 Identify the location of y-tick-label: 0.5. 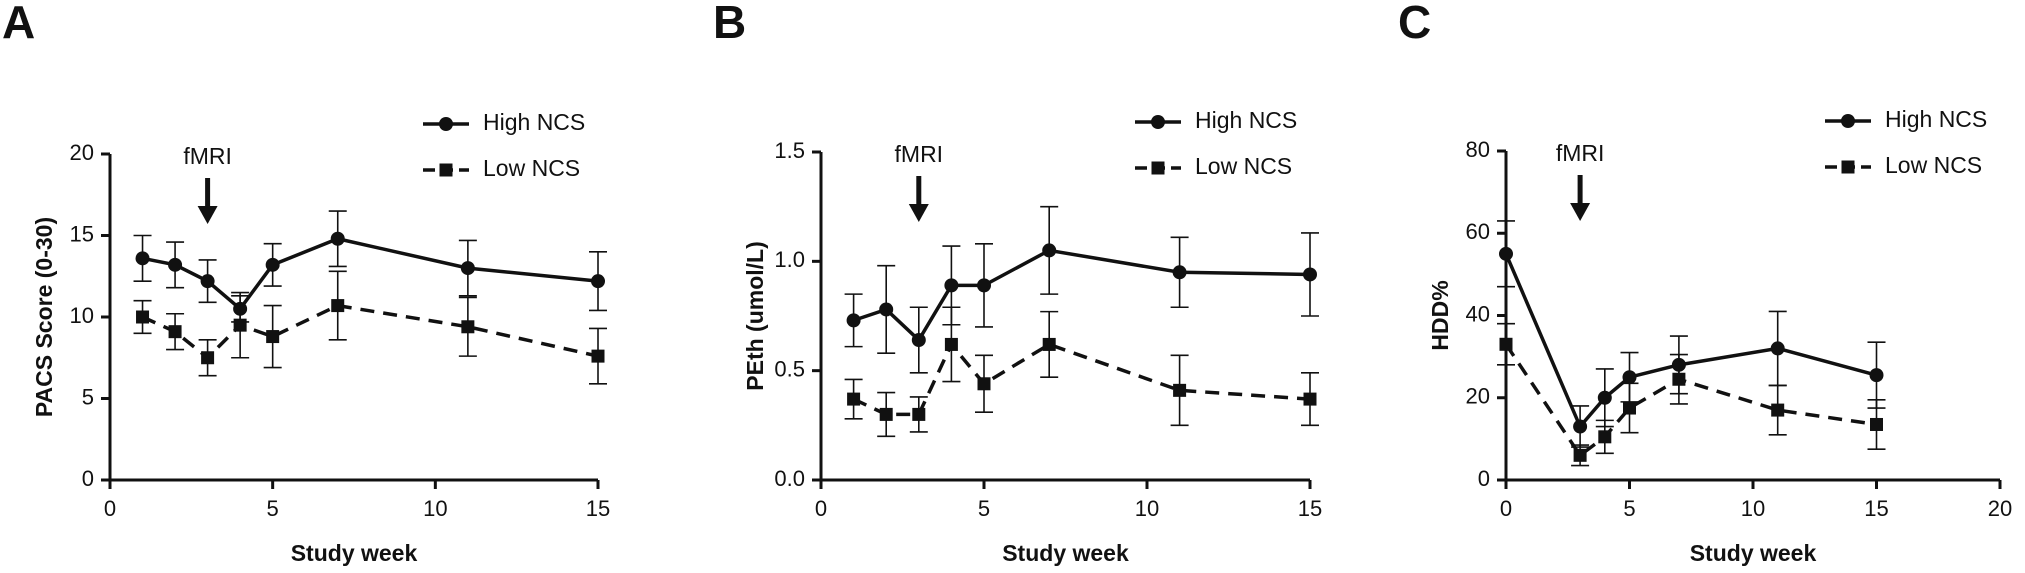
(789, 368).